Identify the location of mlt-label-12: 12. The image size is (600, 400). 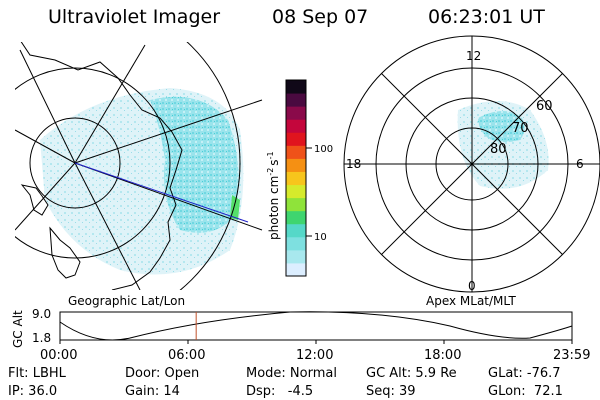
(473, 56).